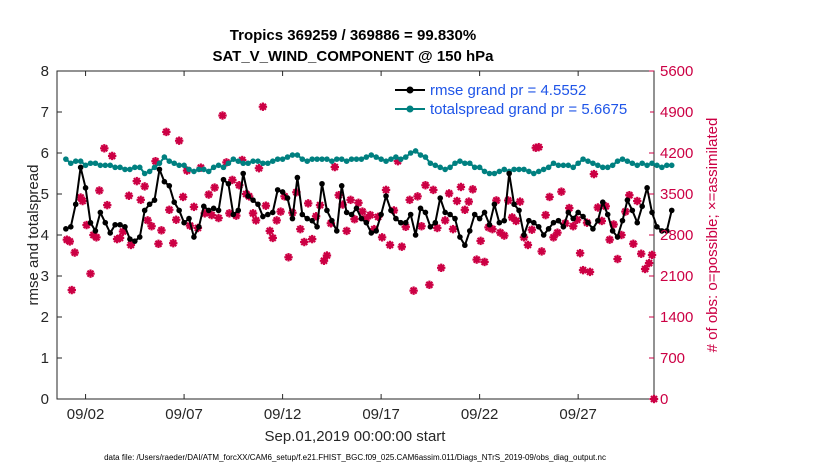 The height and width of the screenshot is (470, 830). Describe the element at coordinates (369, 162) in the screenshot. I see `totalspread-series` at that location.